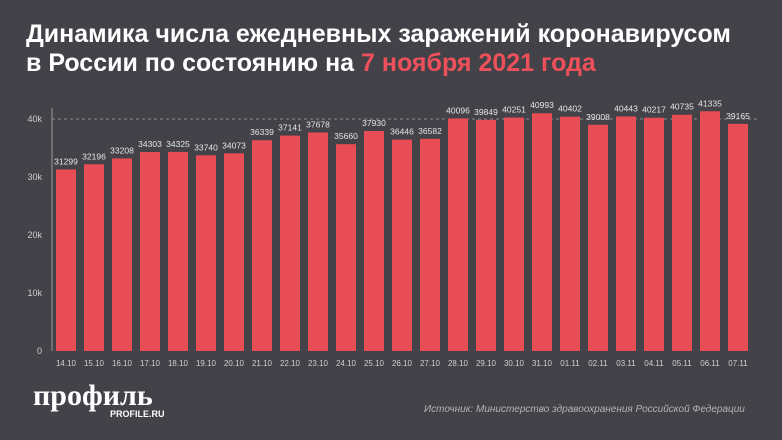 This screenshot has height=440, width=782. What do you see at coordinates (262, 132) in the screenshot?
I see `data-label: 36339` at bounding box center [262, 132].